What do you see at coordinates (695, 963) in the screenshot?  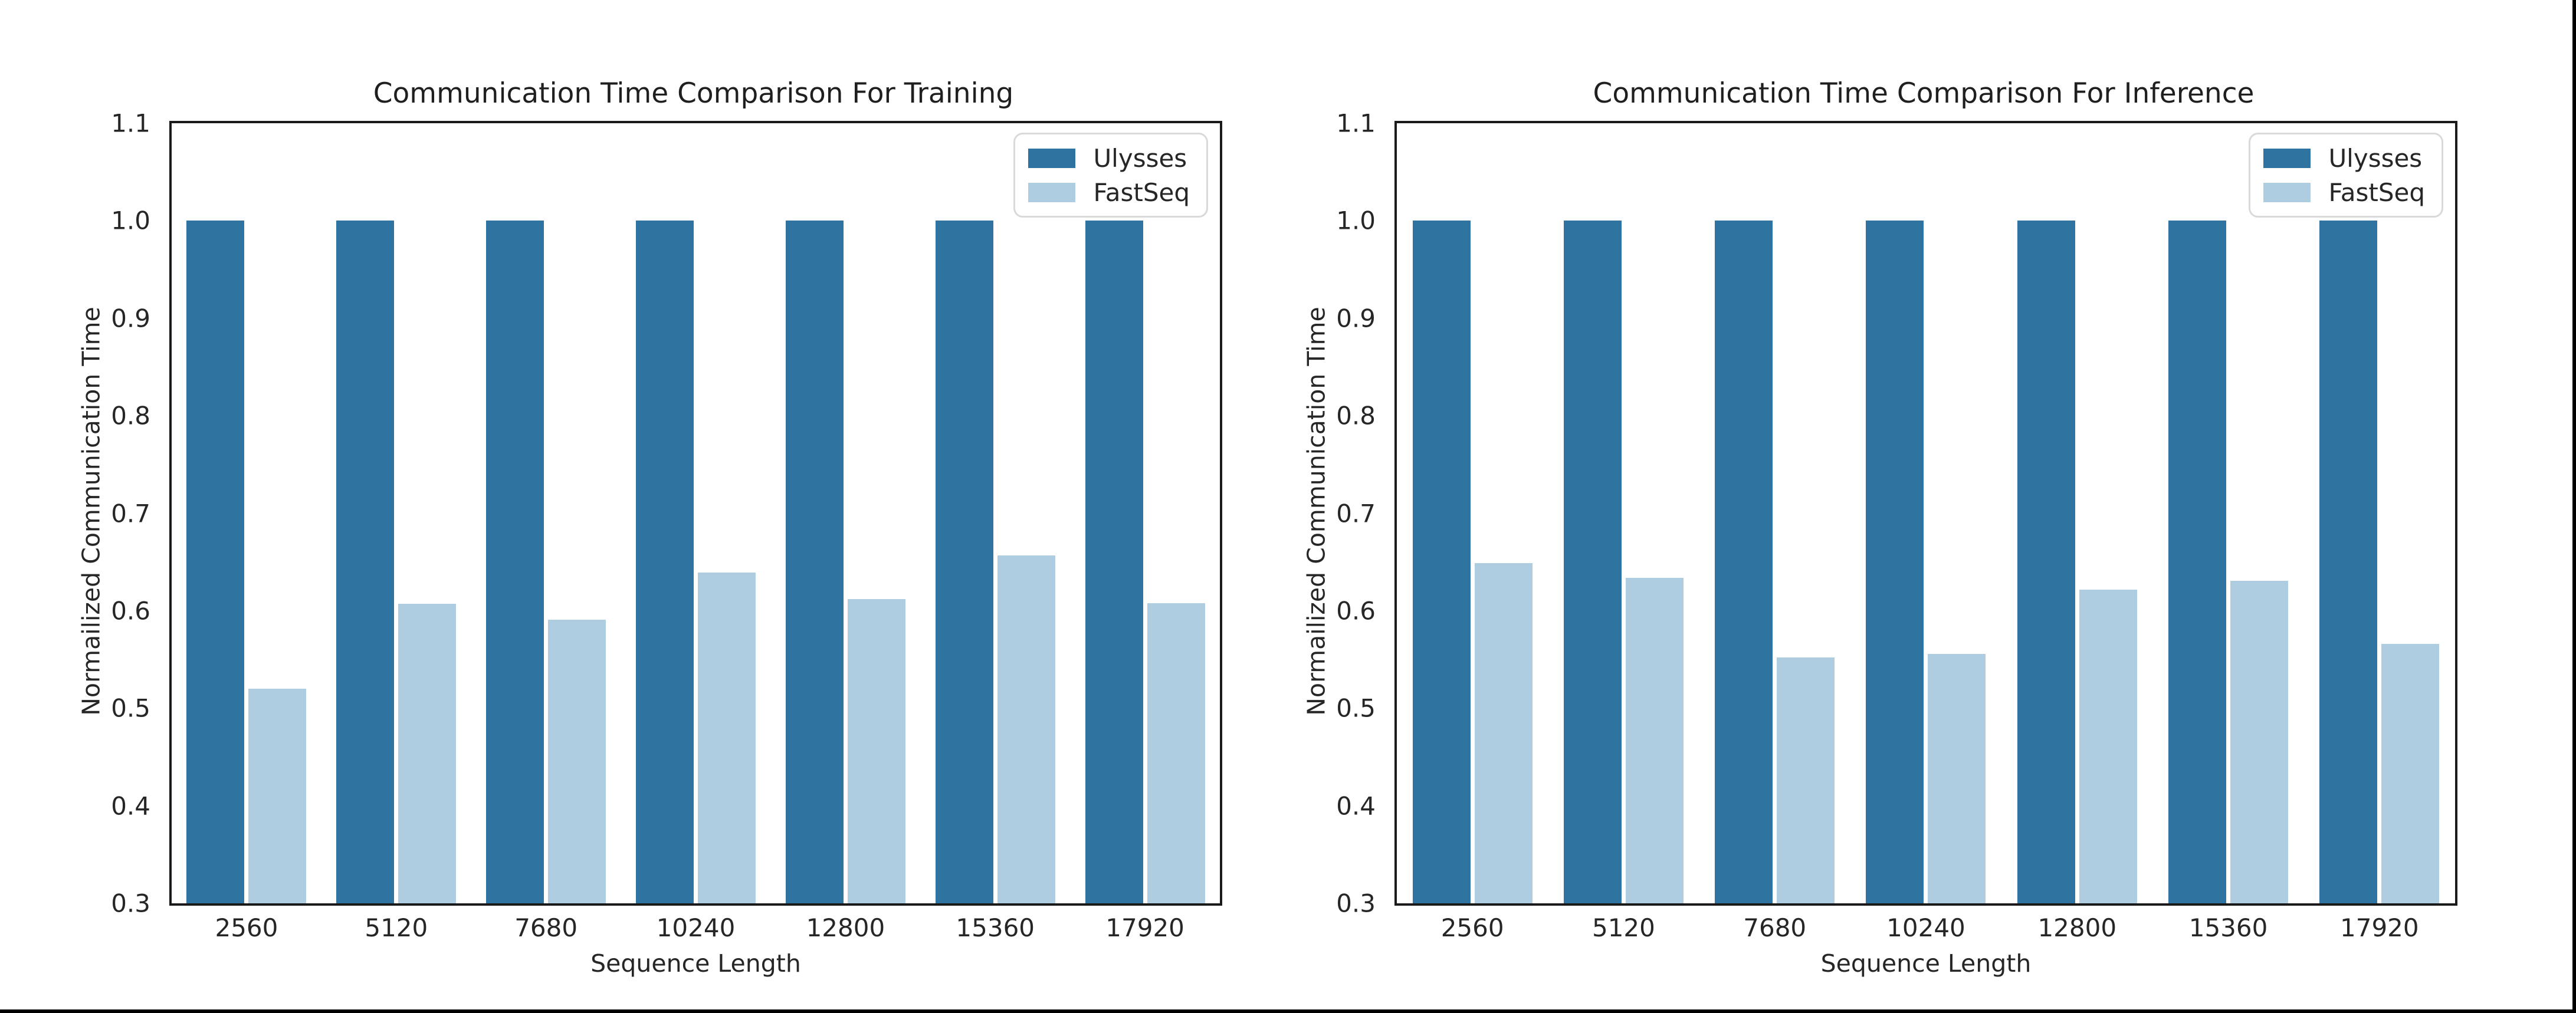 I see `x-axis-label-training: Sequence Length` at bounding box center [695, 963].